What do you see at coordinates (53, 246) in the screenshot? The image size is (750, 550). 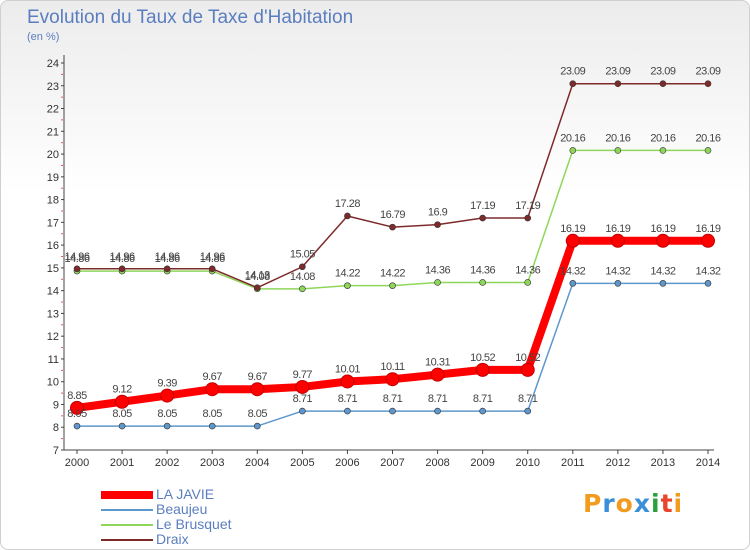 I see `y-tick-label: 16` at bounding box center [53, 246].